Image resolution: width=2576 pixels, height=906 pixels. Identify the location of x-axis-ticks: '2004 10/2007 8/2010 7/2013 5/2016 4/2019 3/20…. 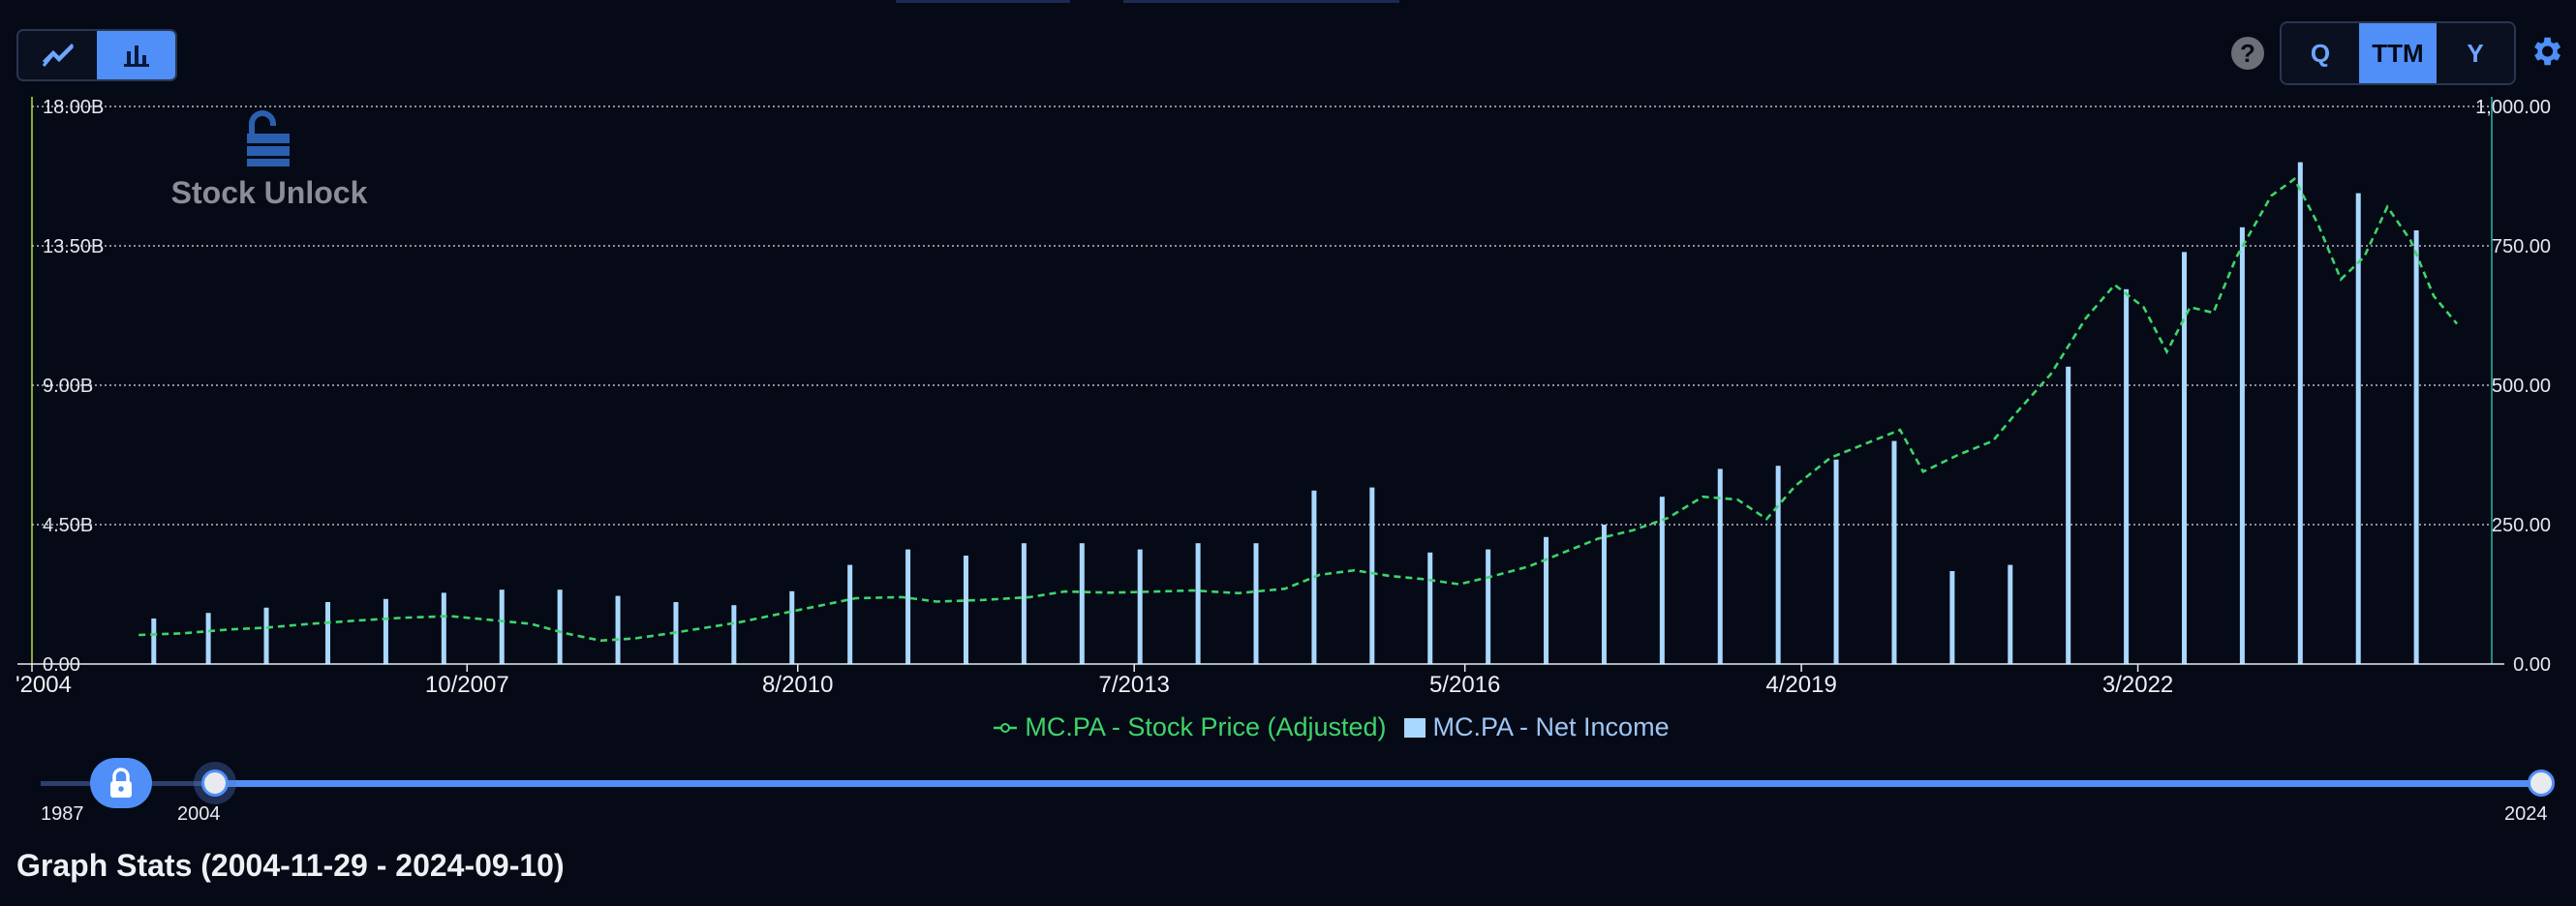
(1094, 681).